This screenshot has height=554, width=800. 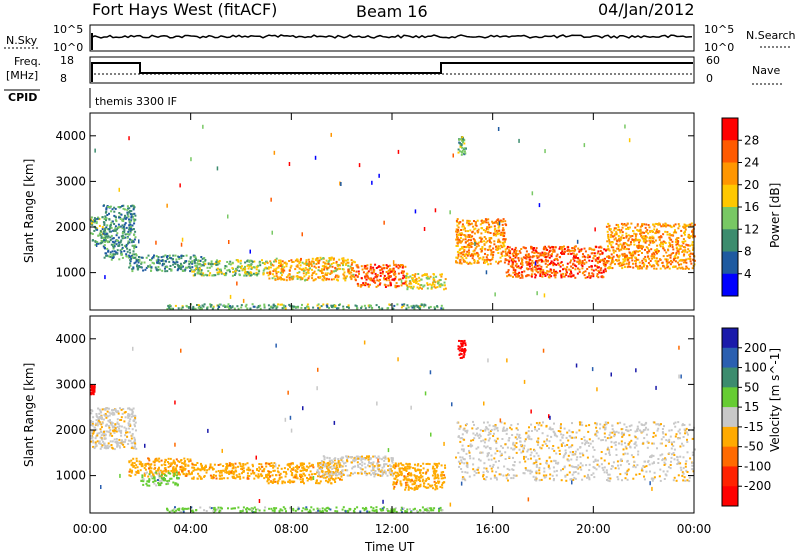 What do you see at coordinates (766, 70) in the screenshot?
I see `nave-label: Nave` at bounding box center [766, 70].